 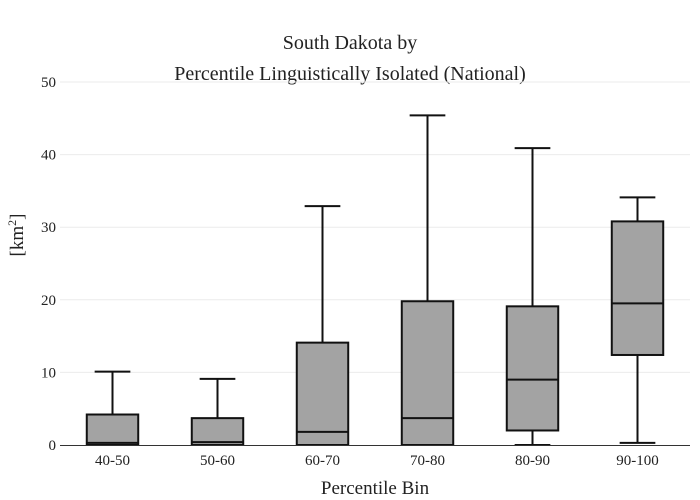 What do you see at coordinates (48, 83) in the screenshot?
I see `y-tick-label-50: 50` at bounding box center [48, 83].